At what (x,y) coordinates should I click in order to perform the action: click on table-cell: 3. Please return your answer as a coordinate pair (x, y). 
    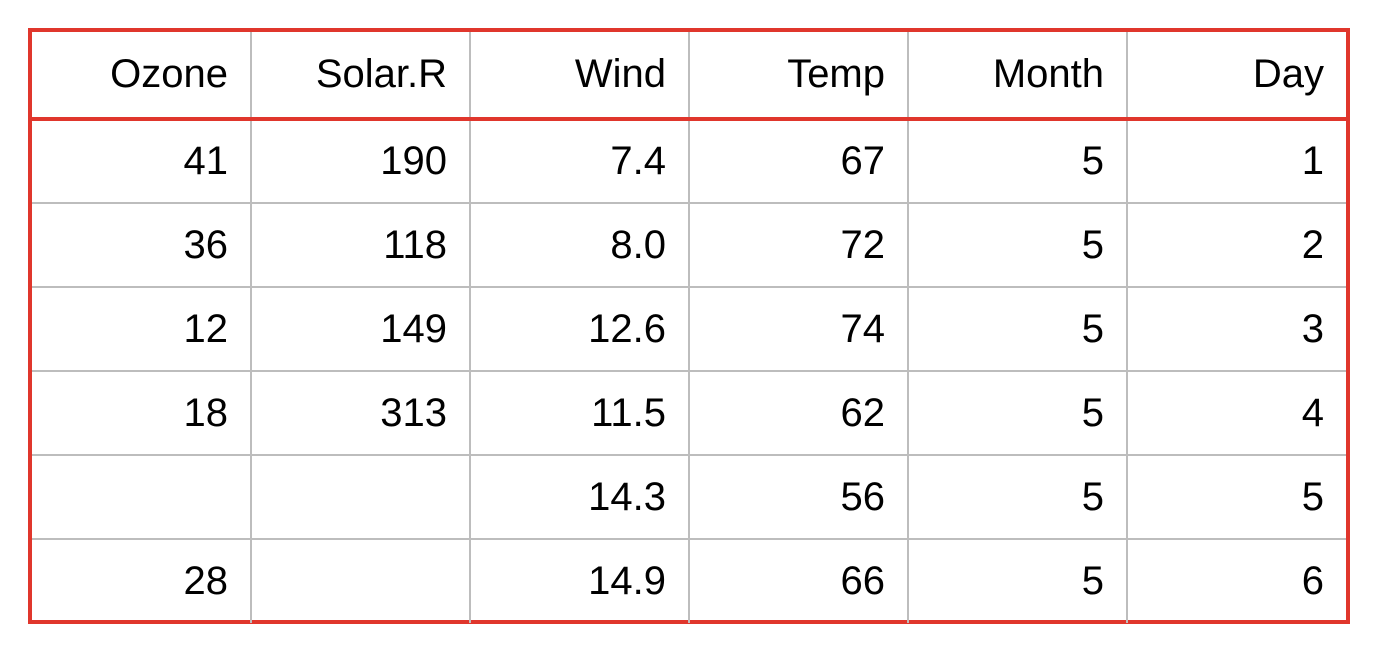
    Looking at the image, I should click on (1236, 328).